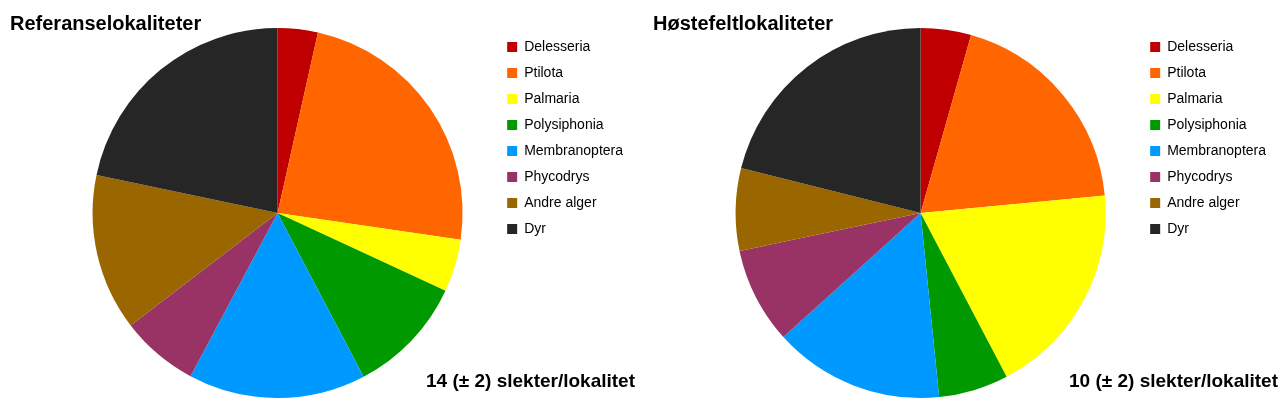  I want to click on text: 14 (± 2) slekter/lokalitet, so click(530, 381).